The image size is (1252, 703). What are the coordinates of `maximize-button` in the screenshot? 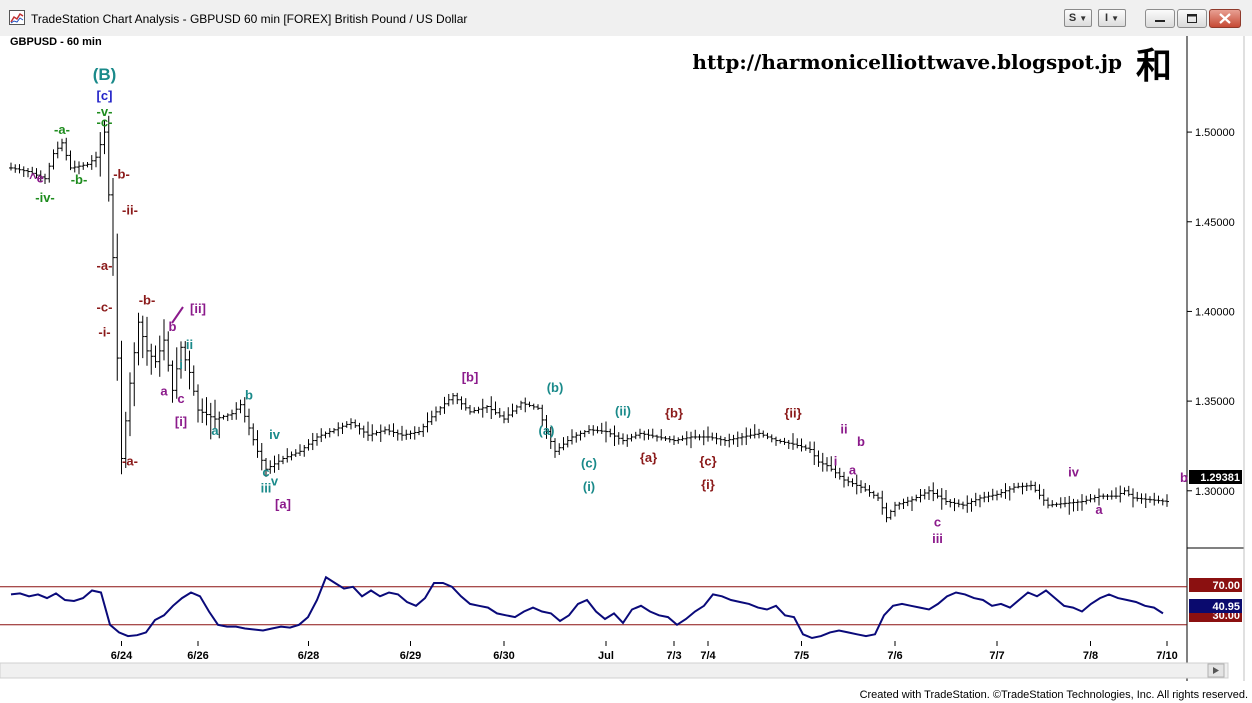 It's located at (1192, 18).